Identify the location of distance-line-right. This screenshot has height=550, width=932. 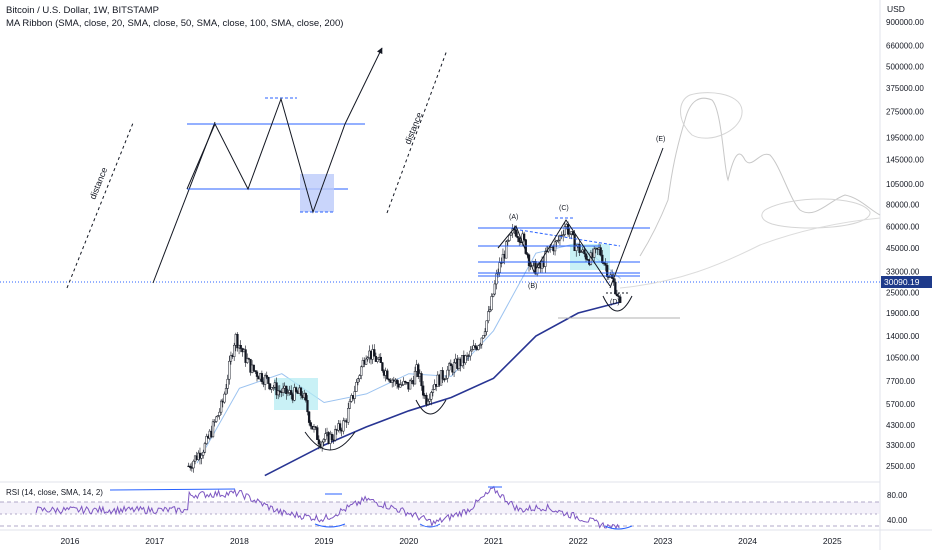
(417, 131).